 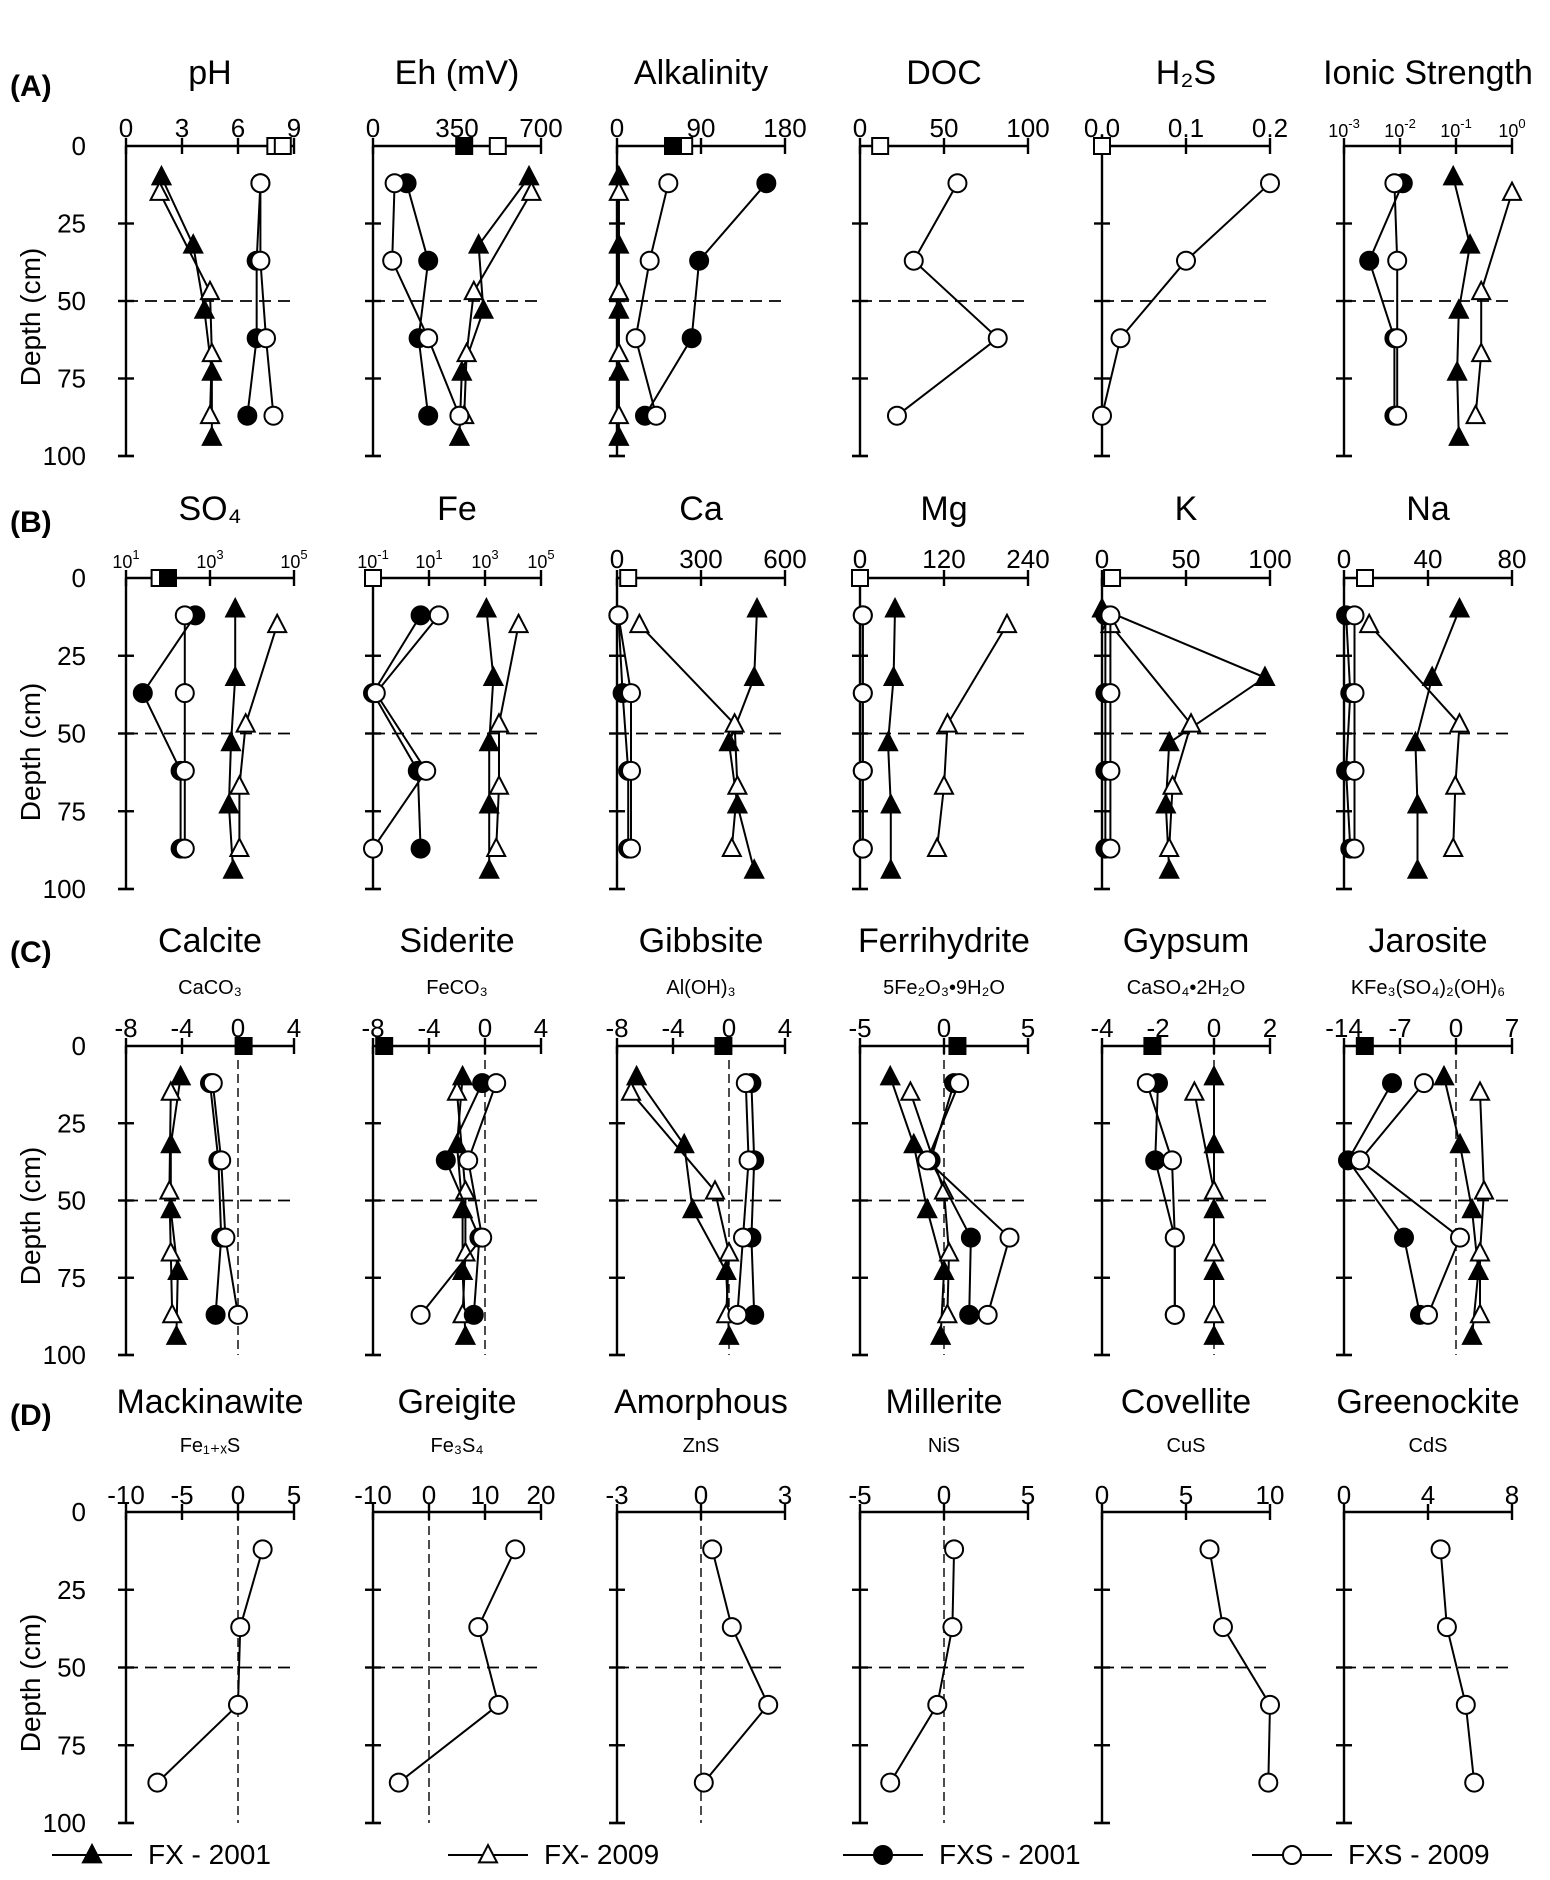 I want to click on chart-greigite: Greigite Fe₃S₄ -10 0 10 20, so click(x=454, y=1604).